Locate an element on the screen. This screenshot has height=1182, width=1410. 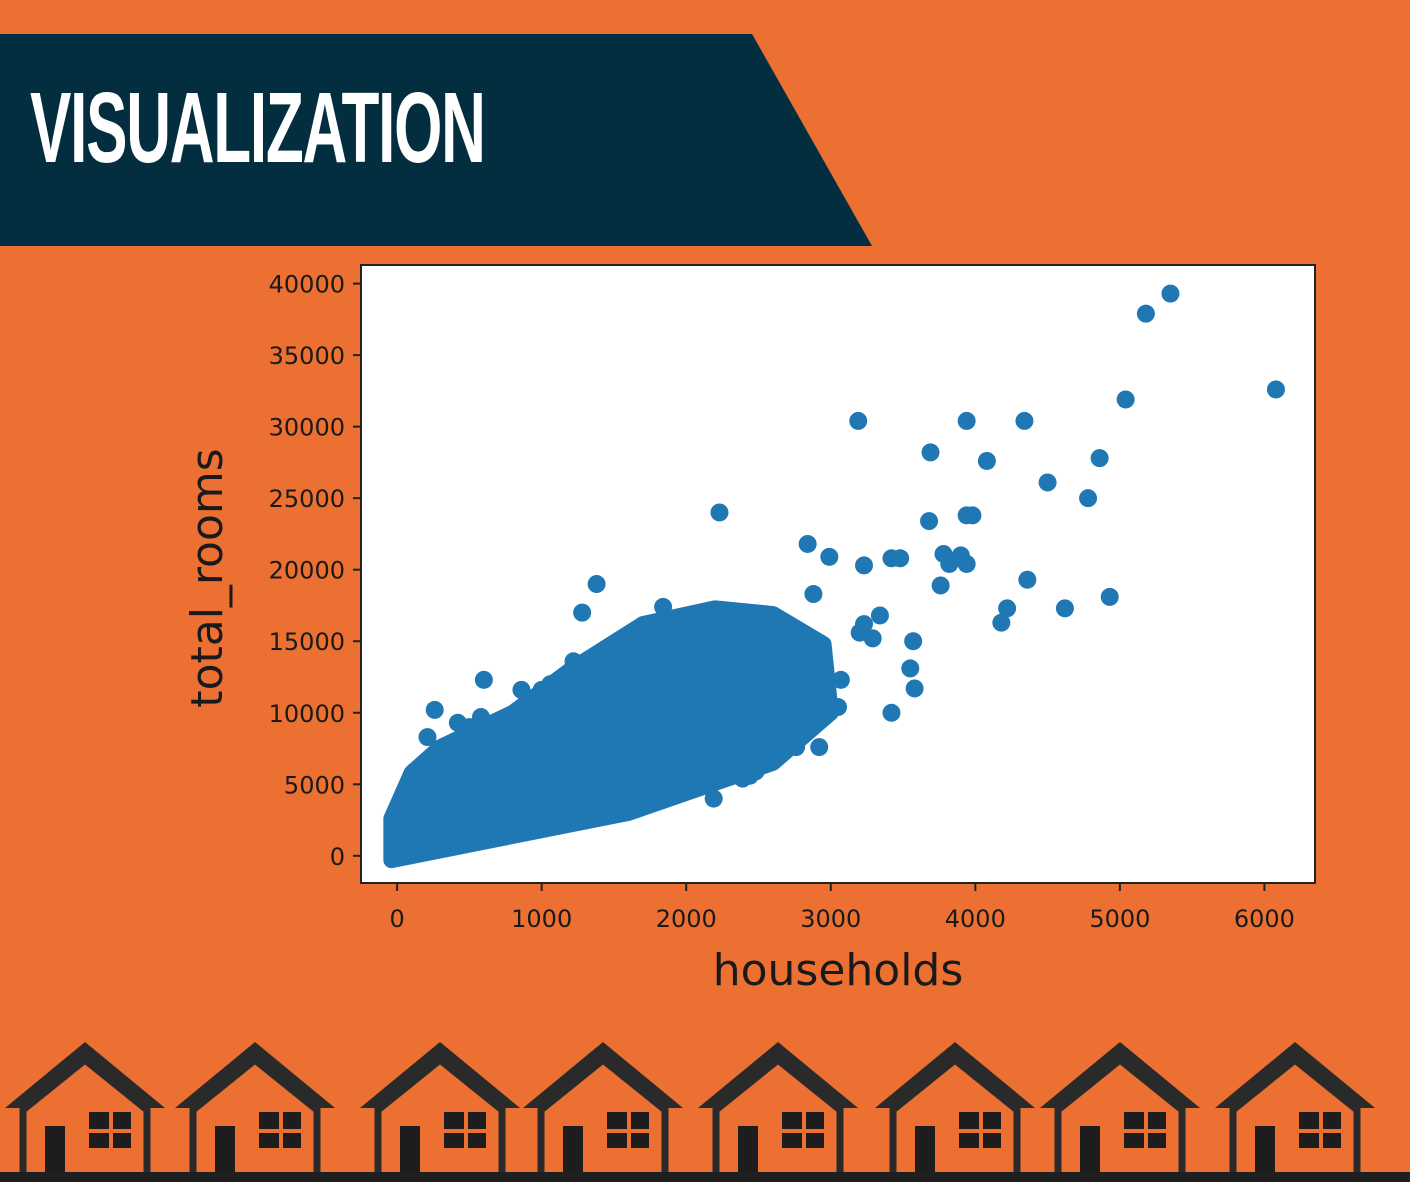
y-axis-ticks: 0 5000 10000 15000 20000 25000 30000 35000 40000 is located at coordinates (315, 571).